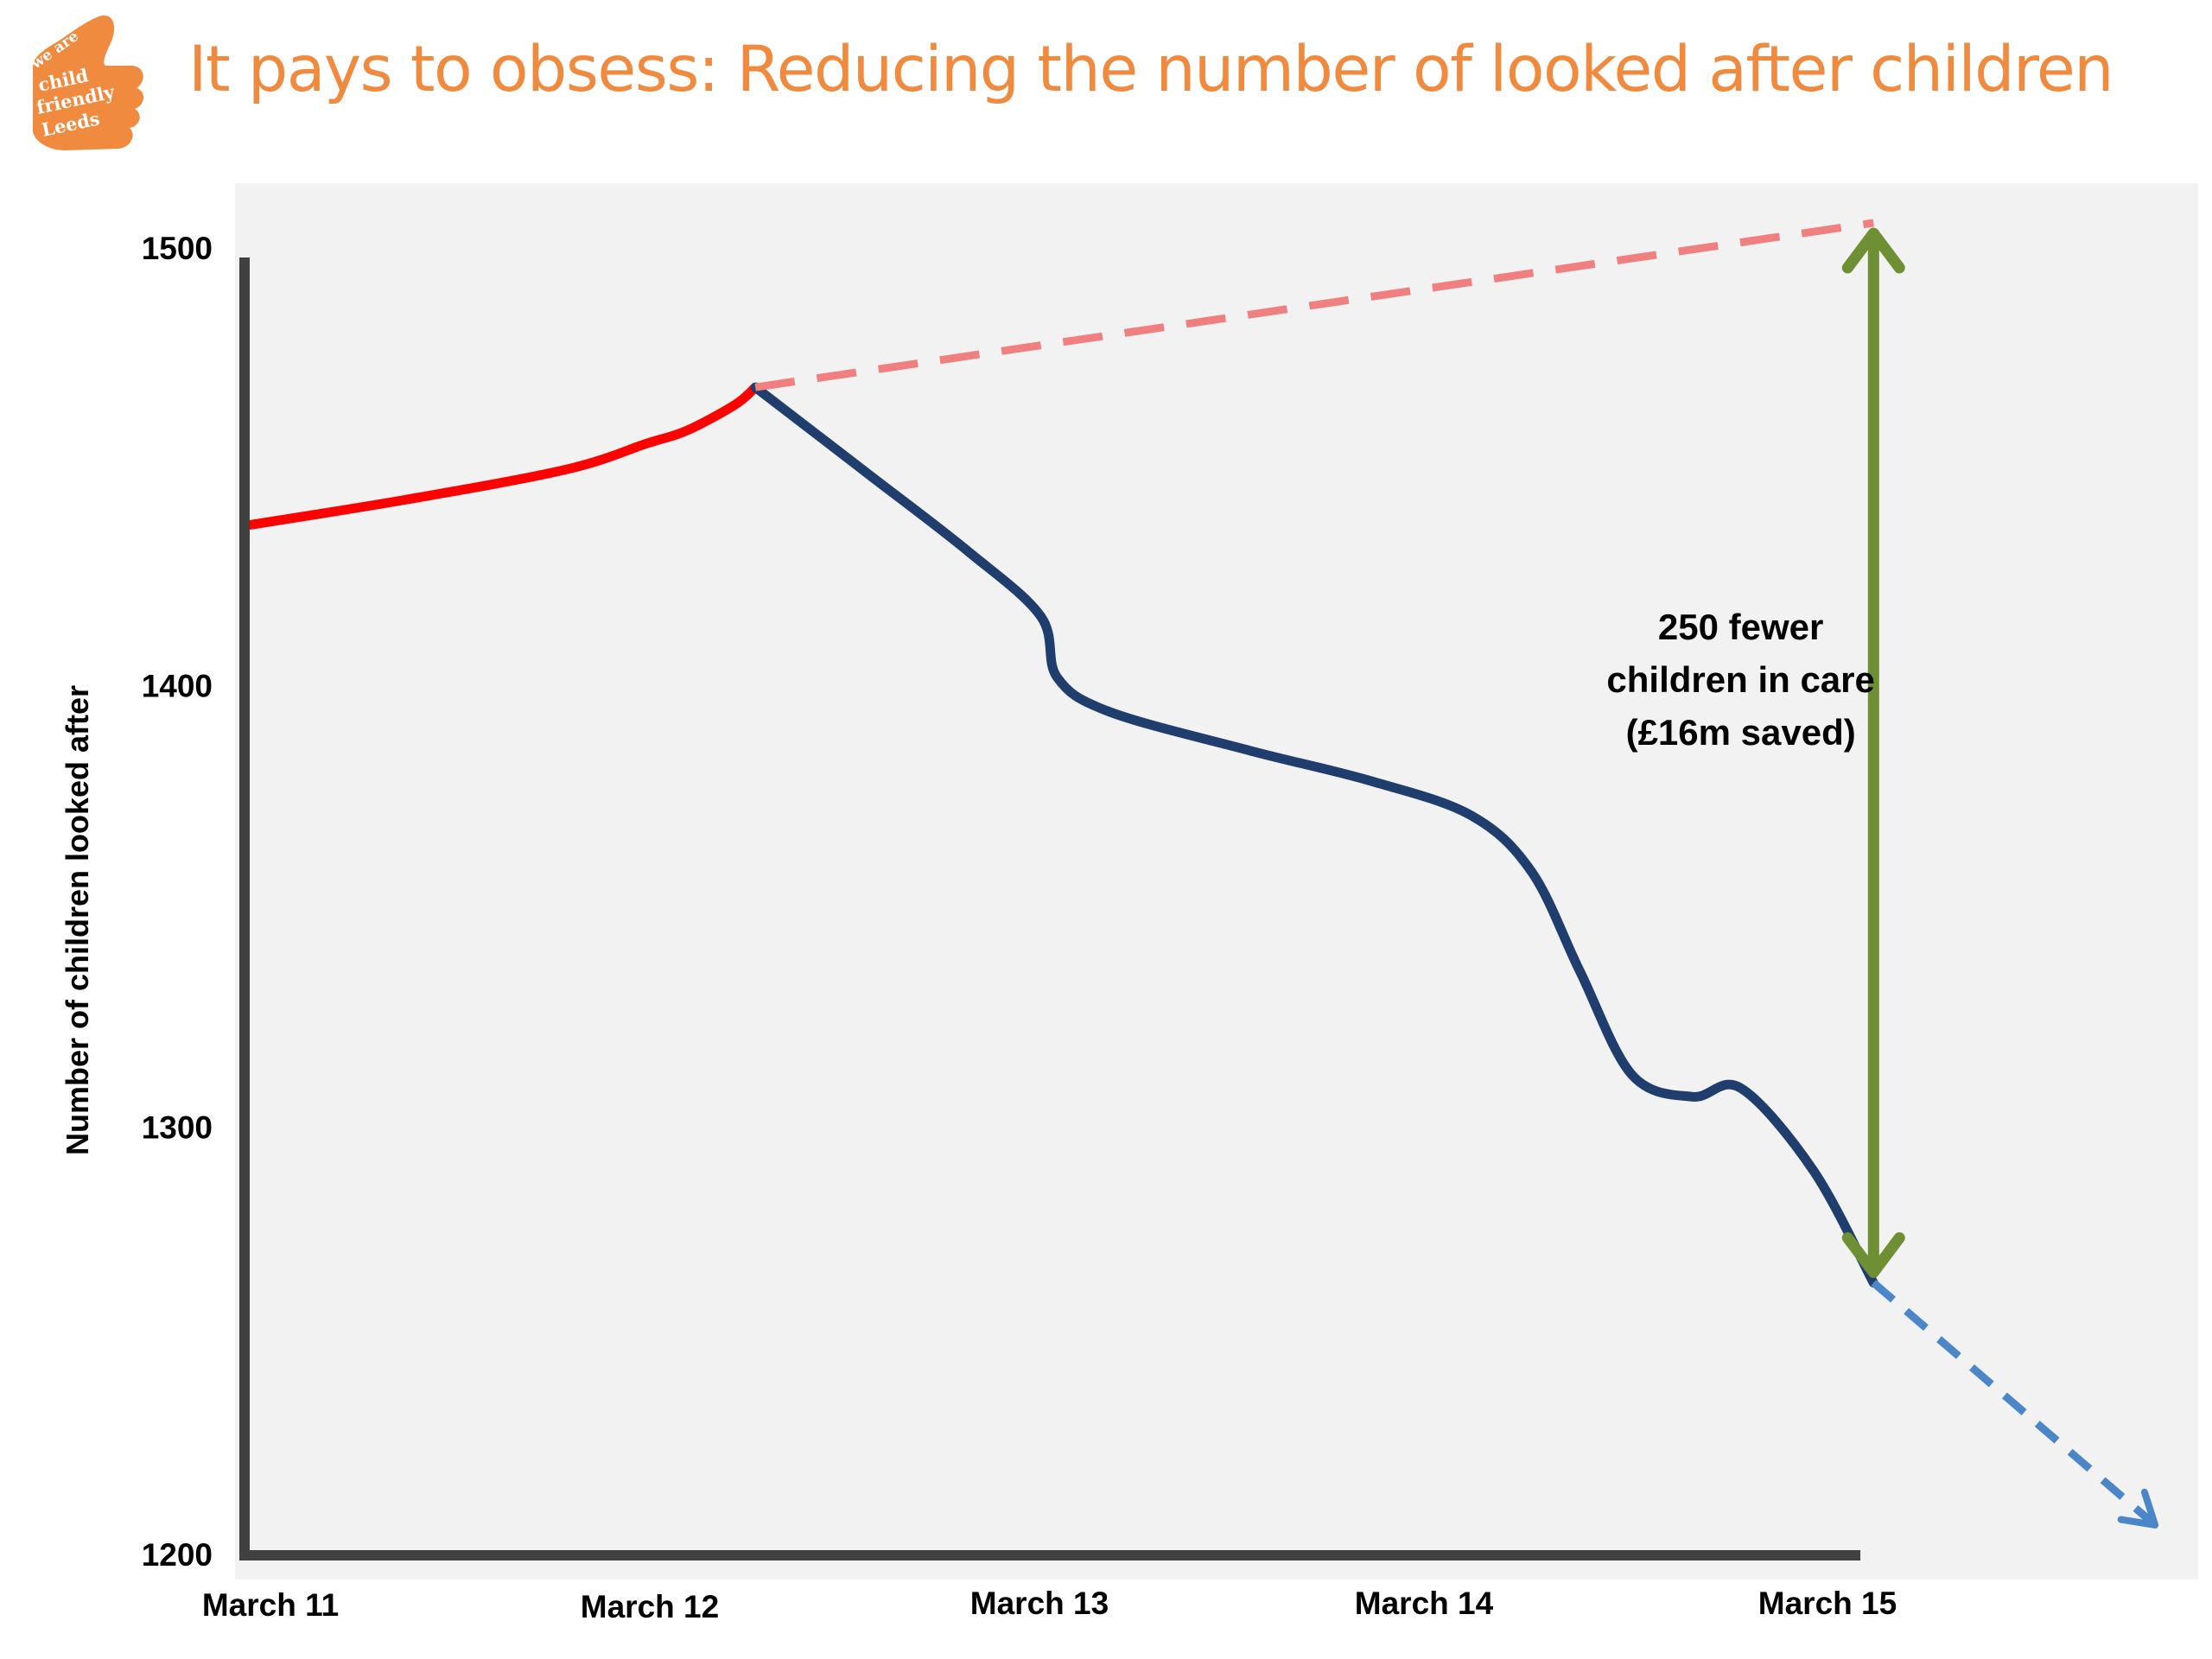 This screenshot has height=1659, width=2212. What do you see at coordinates (177, 1127) in the screenshot?
I see `y-tick-label: 1300` at bounding box center [177, 1127].